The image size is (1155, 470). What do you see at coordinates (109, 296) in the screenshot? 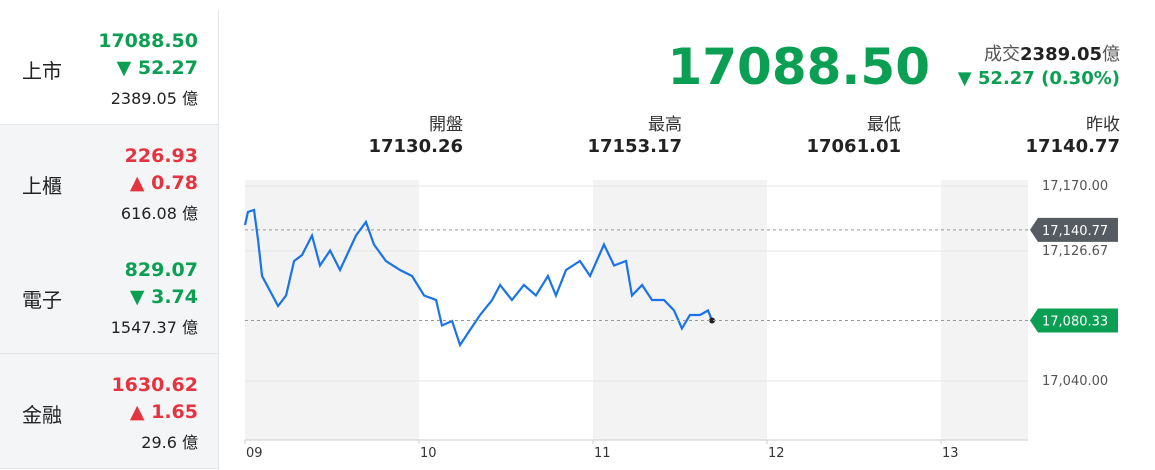
I see `sidebar-item: 電子 829.07 ▼ 3.74 1547.37 億` at bounding box center [109, 296].